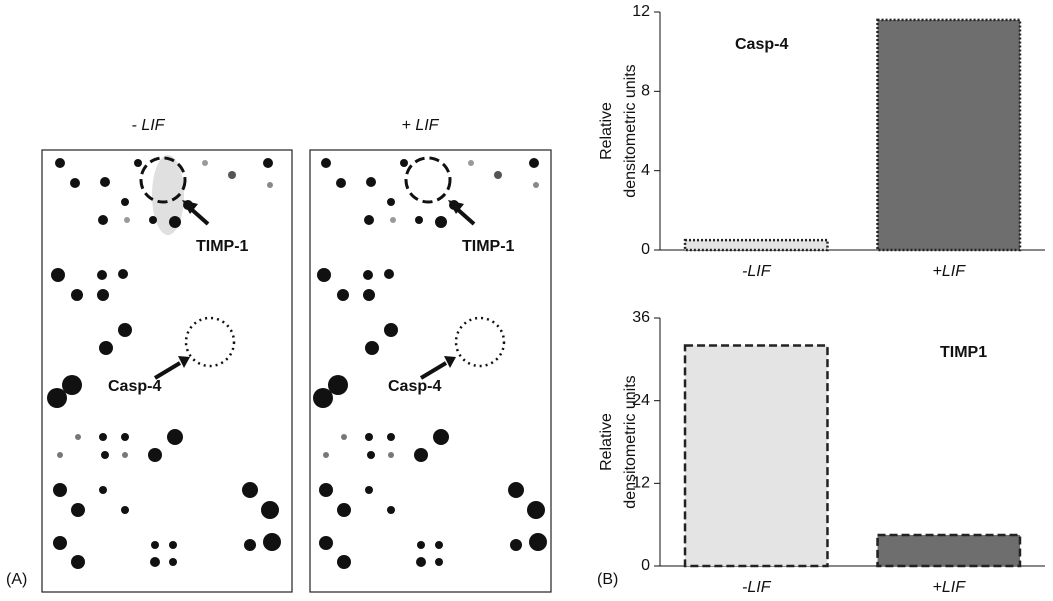 The image size is (1053, 601). Describe the element at coordinates (645, 170) in the screenshot. I see `y-tick-label: 4` at that location.